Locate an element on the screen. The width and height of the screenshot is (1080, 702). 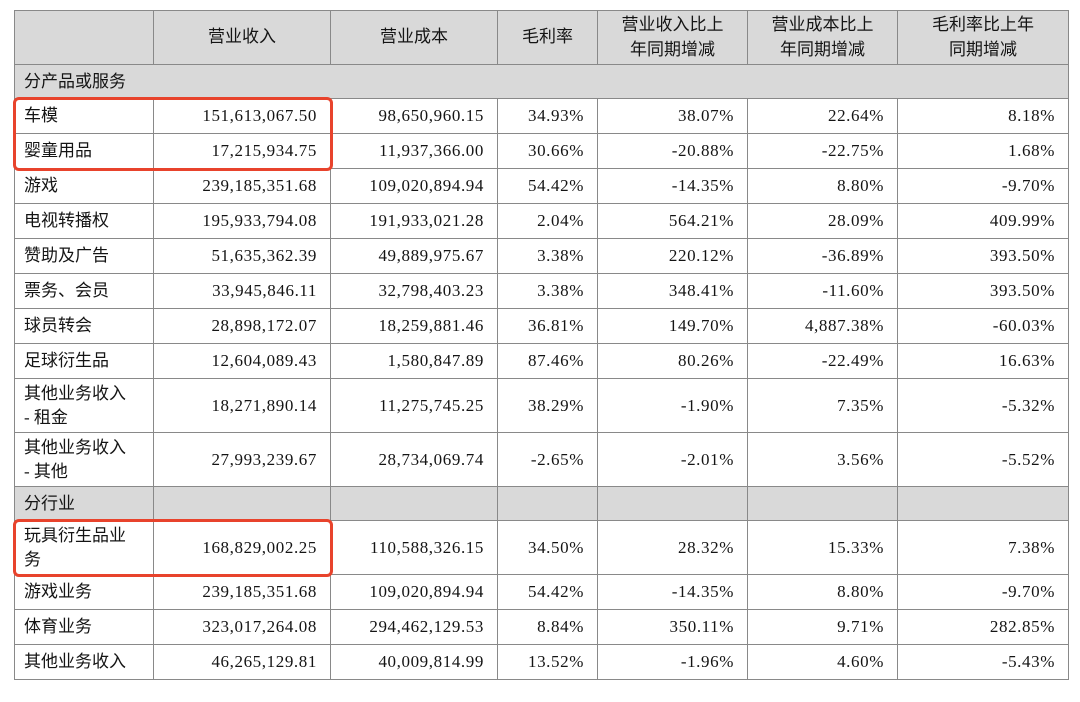
row-label: 婴童用品 is located at coordinates (84, 151).